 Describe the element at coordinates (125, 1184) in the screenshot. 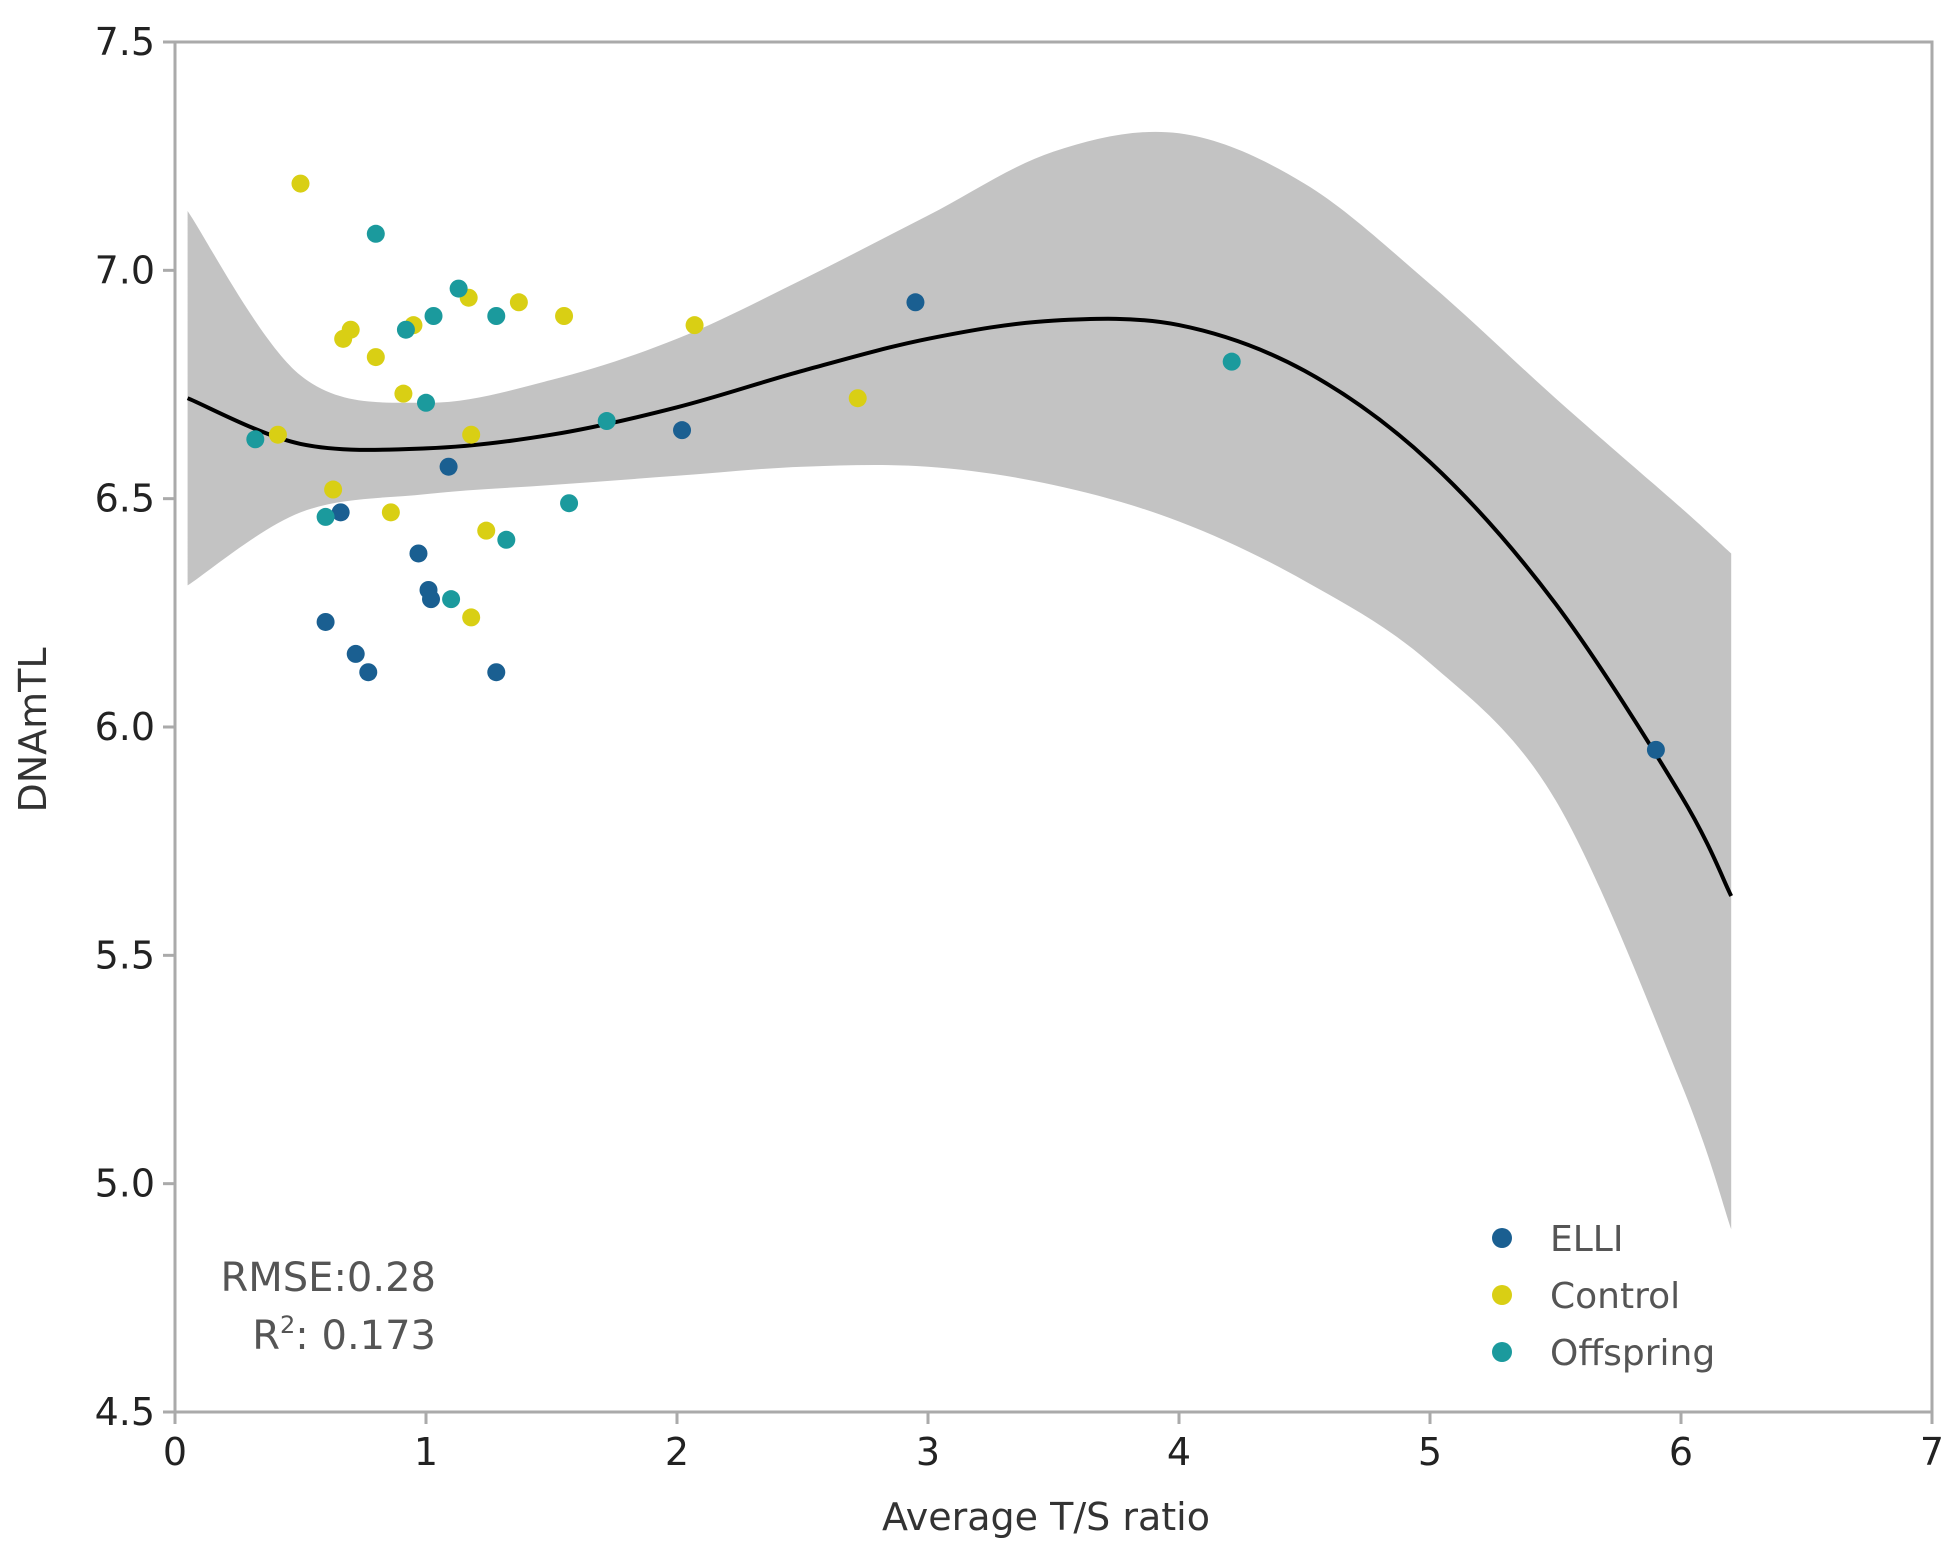

I see `y-tick-label: 5.0` at that location.